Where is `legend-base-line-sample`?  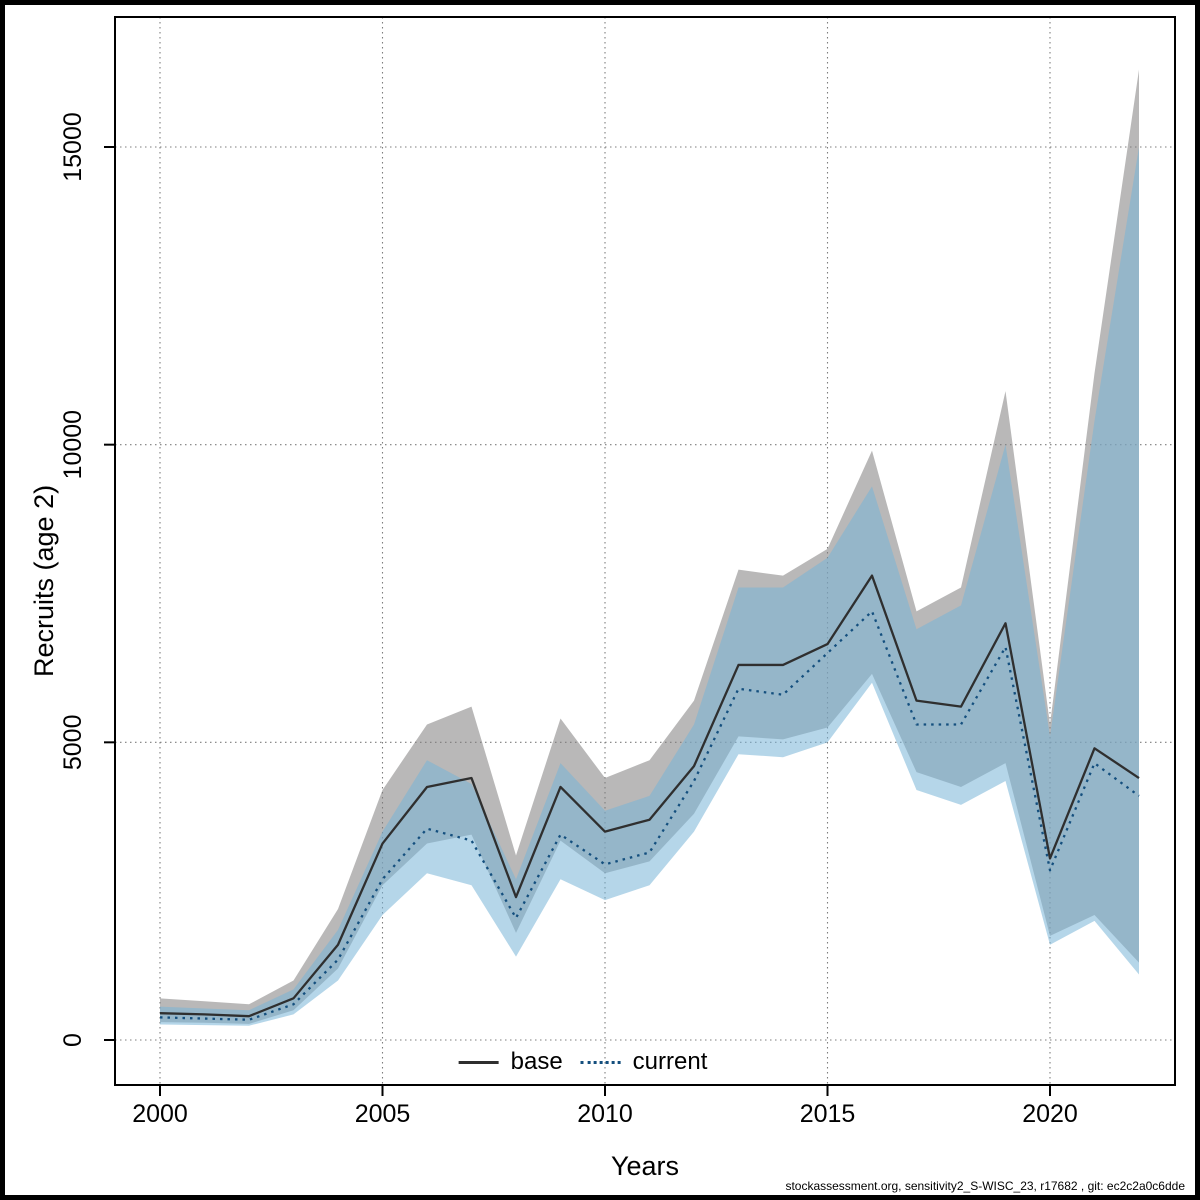
legend-base-line-sample is located at coordinates (478, 1062).